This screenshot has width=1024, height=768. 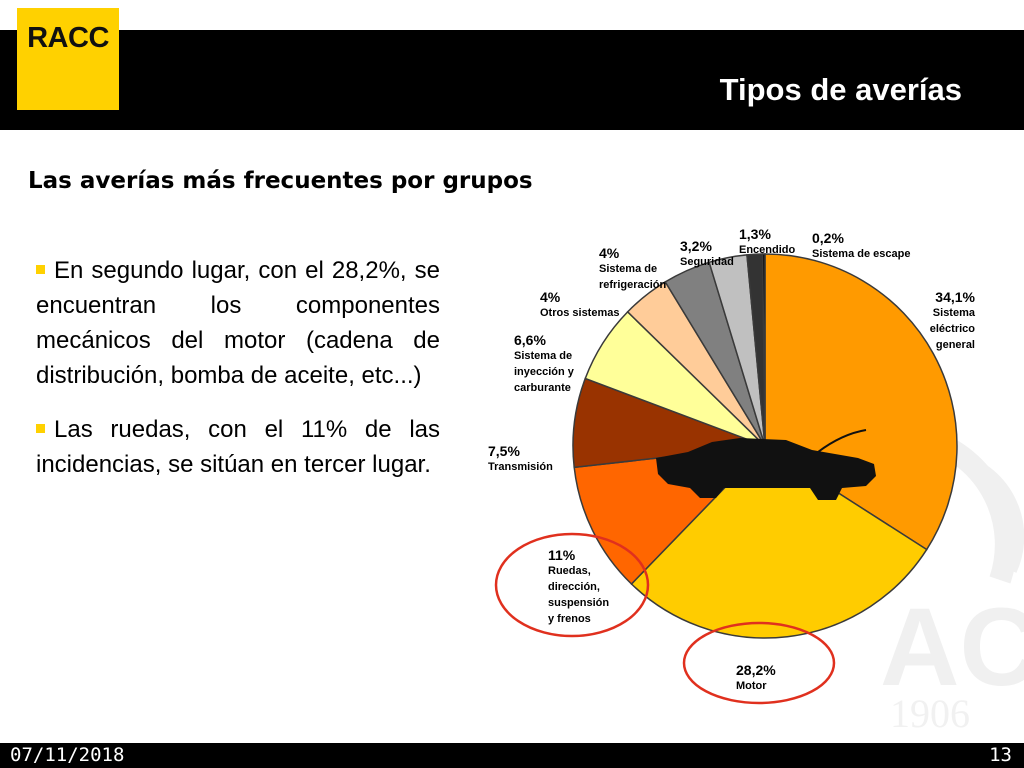 What do you see at coordinates (512, 755) in the screenshot?
I see `footer-bar` at bounding box center [512, 755].